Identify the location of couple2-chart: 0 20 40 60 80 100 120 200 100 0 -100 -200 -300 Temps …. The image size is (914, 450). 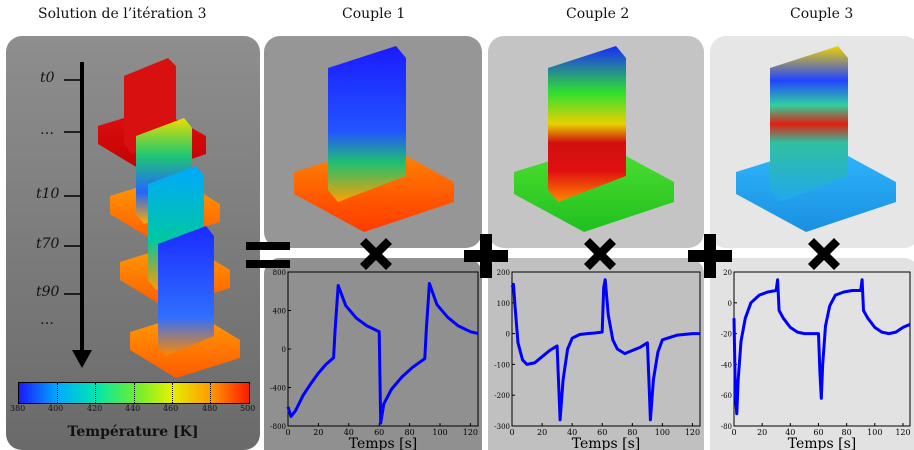
(597, 359).